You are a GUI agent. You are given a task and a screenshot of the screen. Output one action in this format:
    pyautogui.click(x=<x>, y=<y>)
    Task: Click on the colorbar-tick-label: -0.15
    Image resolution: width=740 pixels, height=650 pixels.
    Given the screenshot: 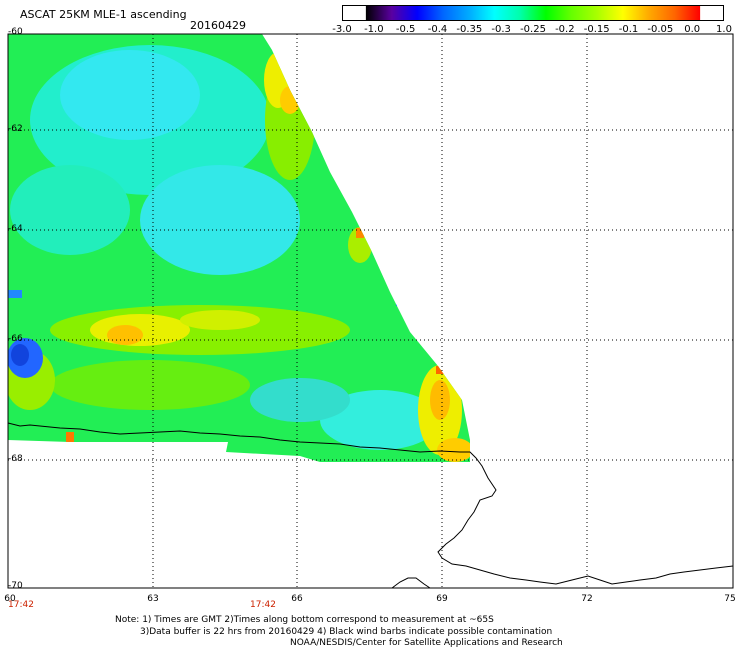 What is the action you would take?
    pyautogui.click(x=596, y=29)
    